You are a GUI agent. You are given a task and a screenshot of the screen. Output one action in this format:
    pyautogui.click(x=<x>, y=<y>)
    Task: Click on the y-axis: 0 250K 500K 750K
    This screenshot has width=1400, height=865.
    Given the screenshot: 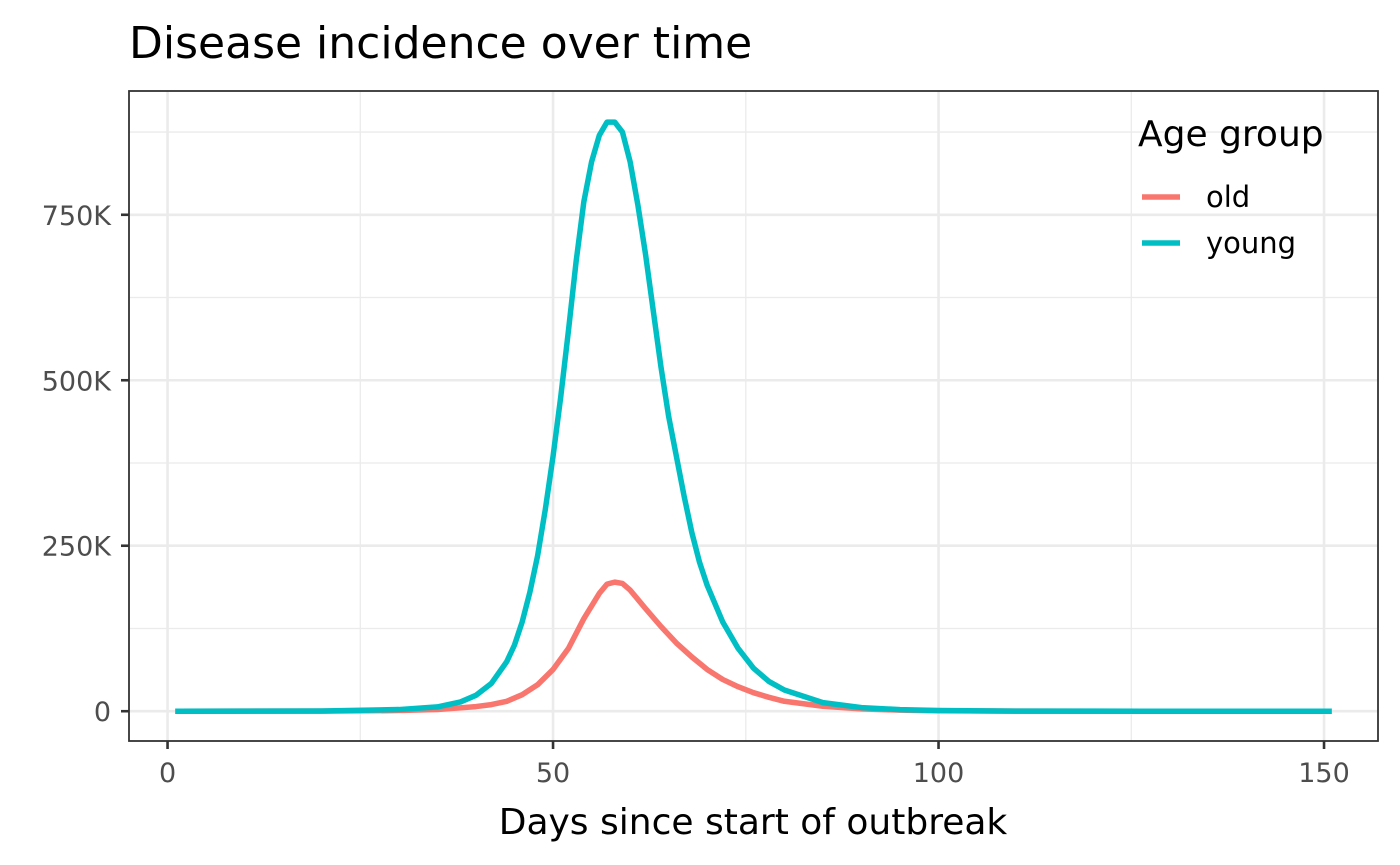 What is the action you would take?
    pyautogui.click(x=85, y=464)
    